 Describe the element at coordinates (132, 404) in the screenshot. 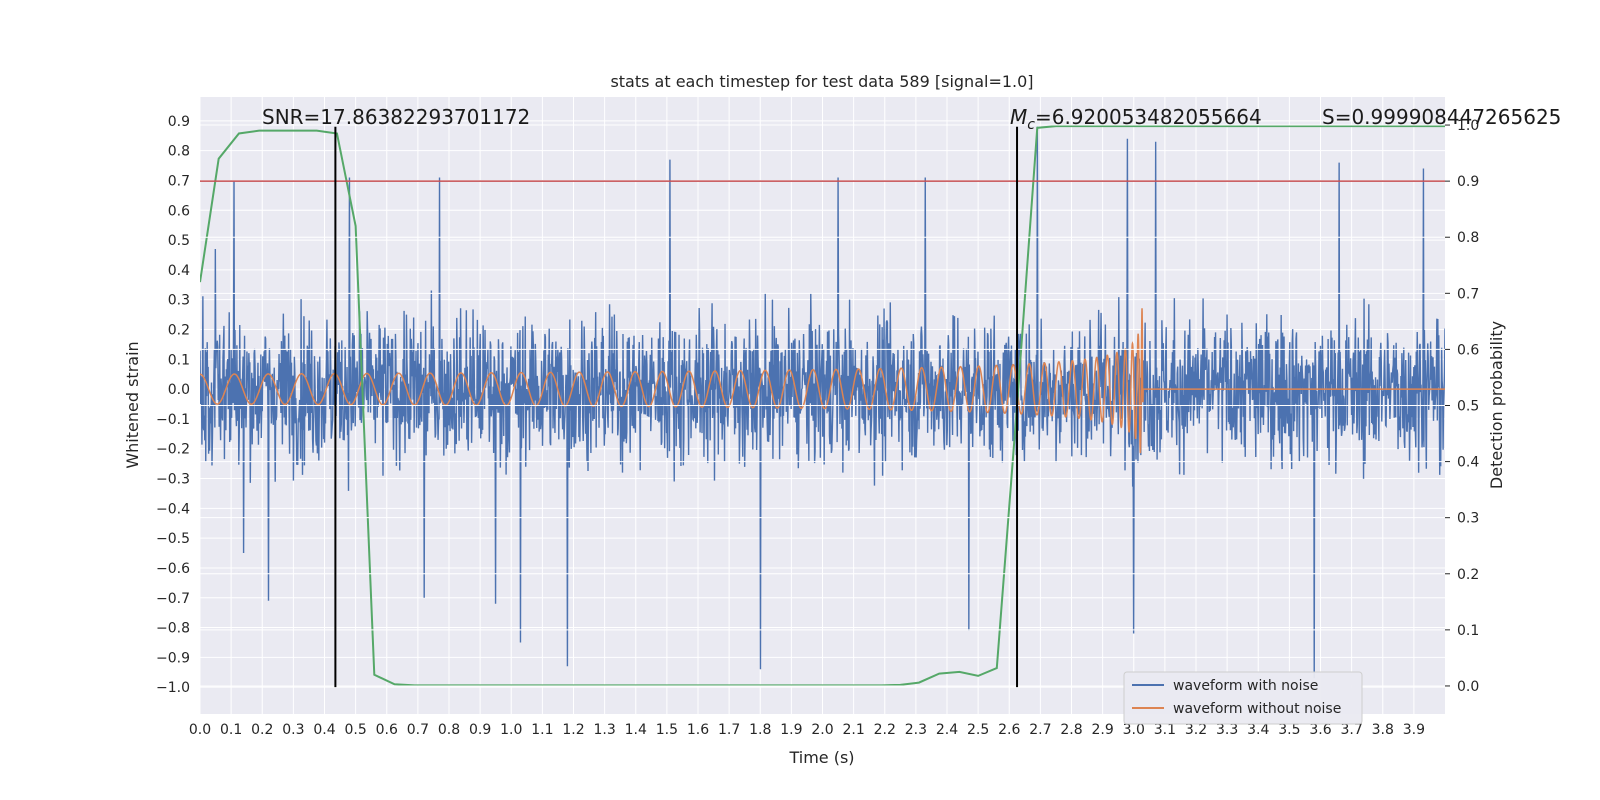

I see `y-axis-left-label: Whitened strain` at that location.